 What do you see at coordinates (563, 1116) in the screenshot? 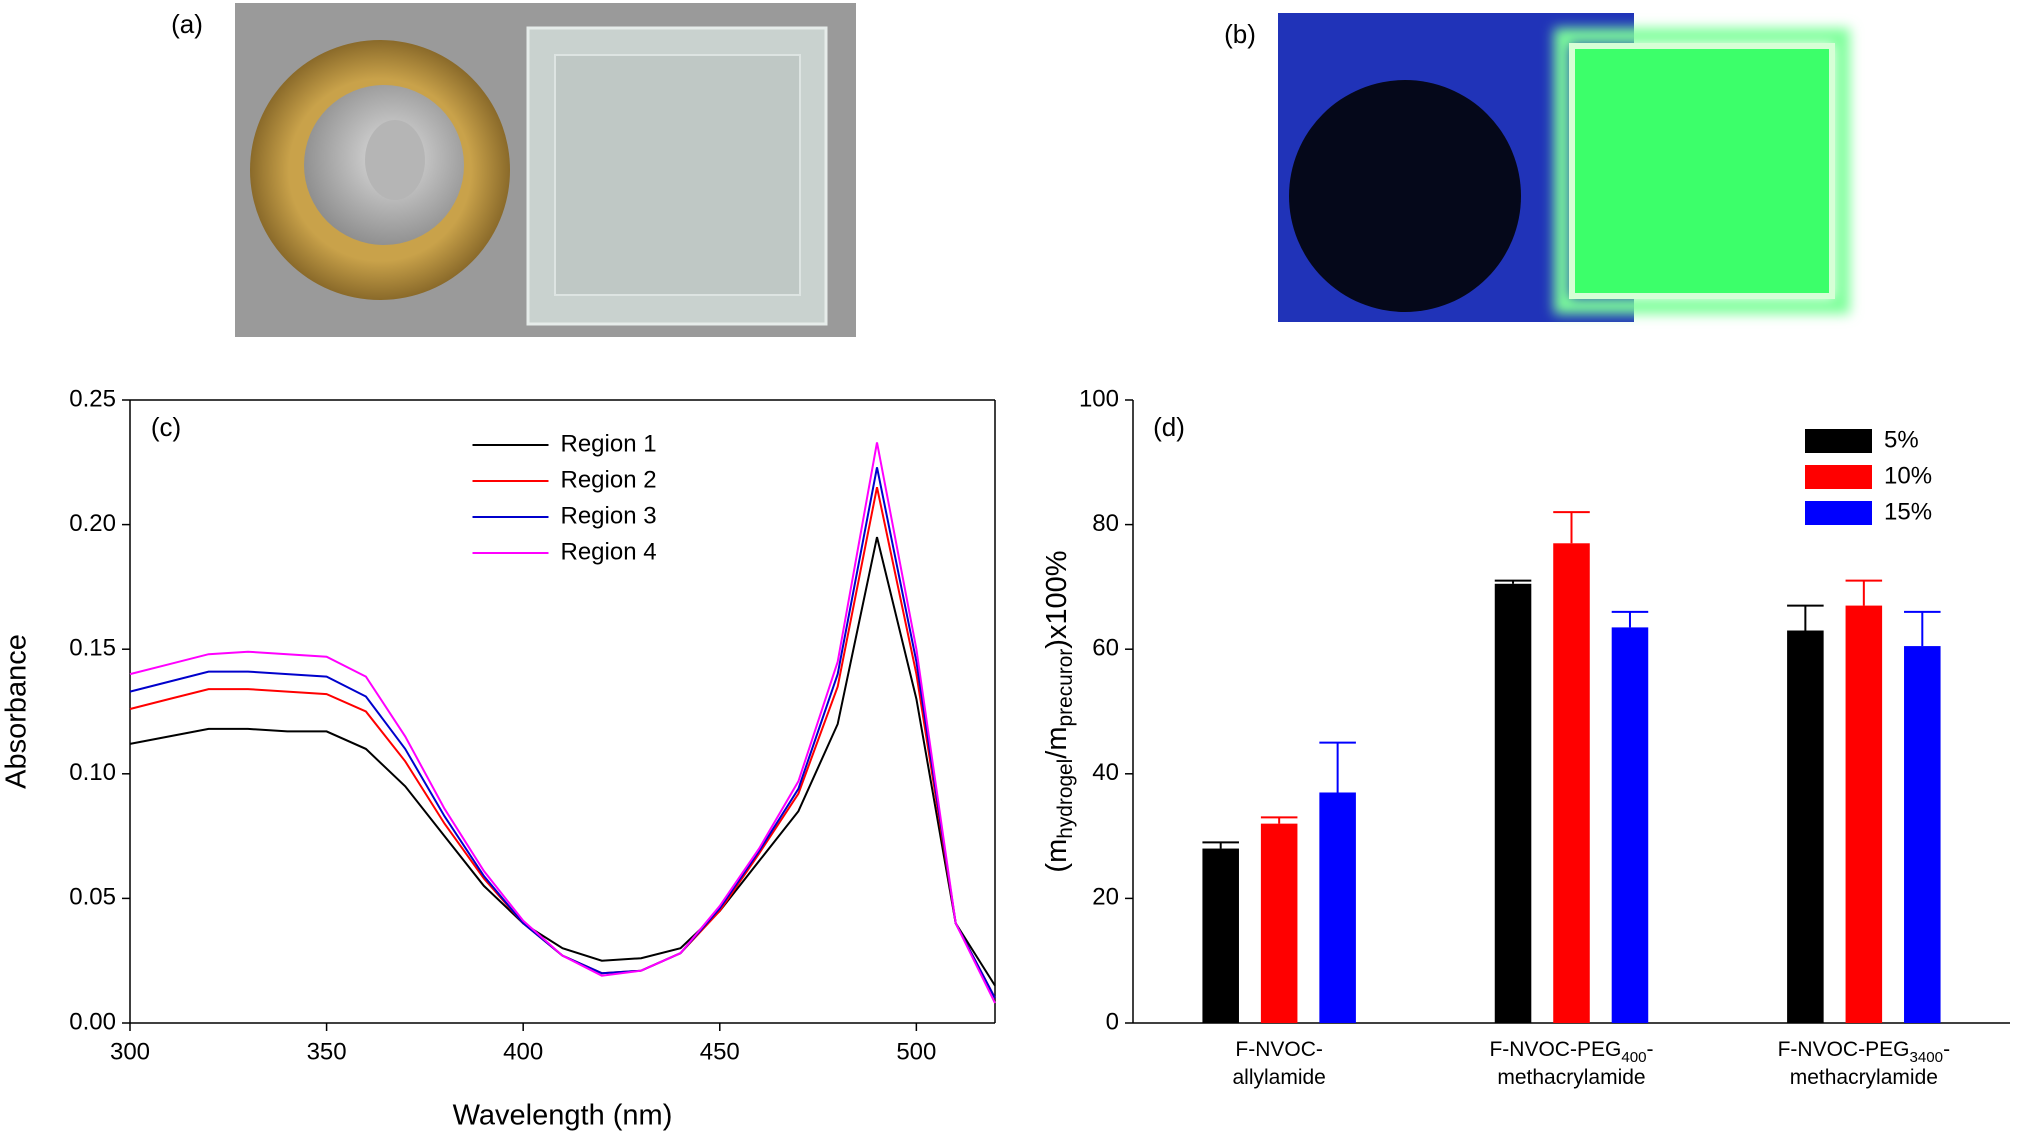
I see `x-axis-label: Wavelength (nm)` at bounding box center [563, 1116].